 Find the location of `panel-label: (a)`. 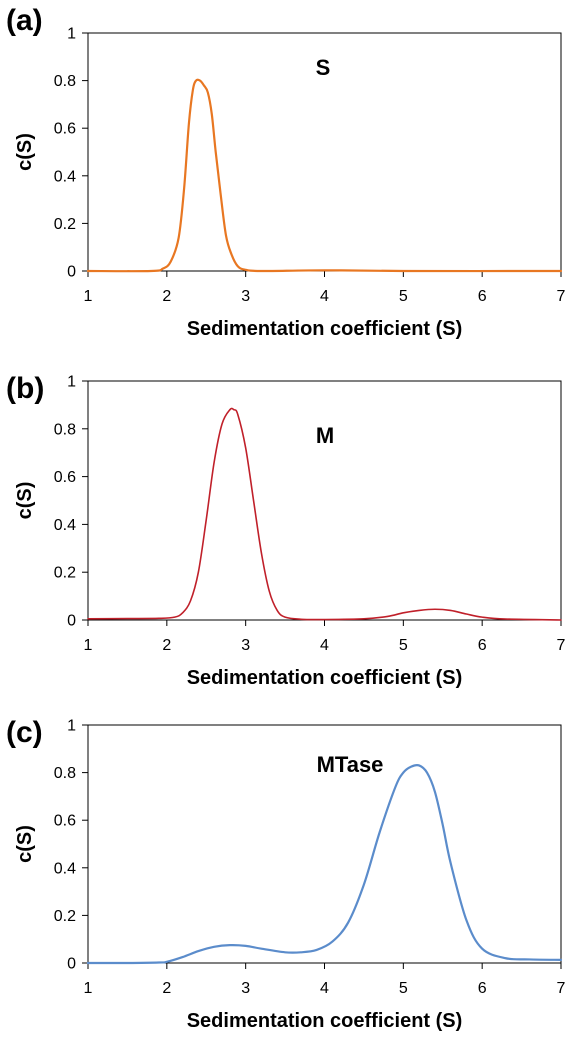

panel-label: (a) is located at coordinates (24, 20).